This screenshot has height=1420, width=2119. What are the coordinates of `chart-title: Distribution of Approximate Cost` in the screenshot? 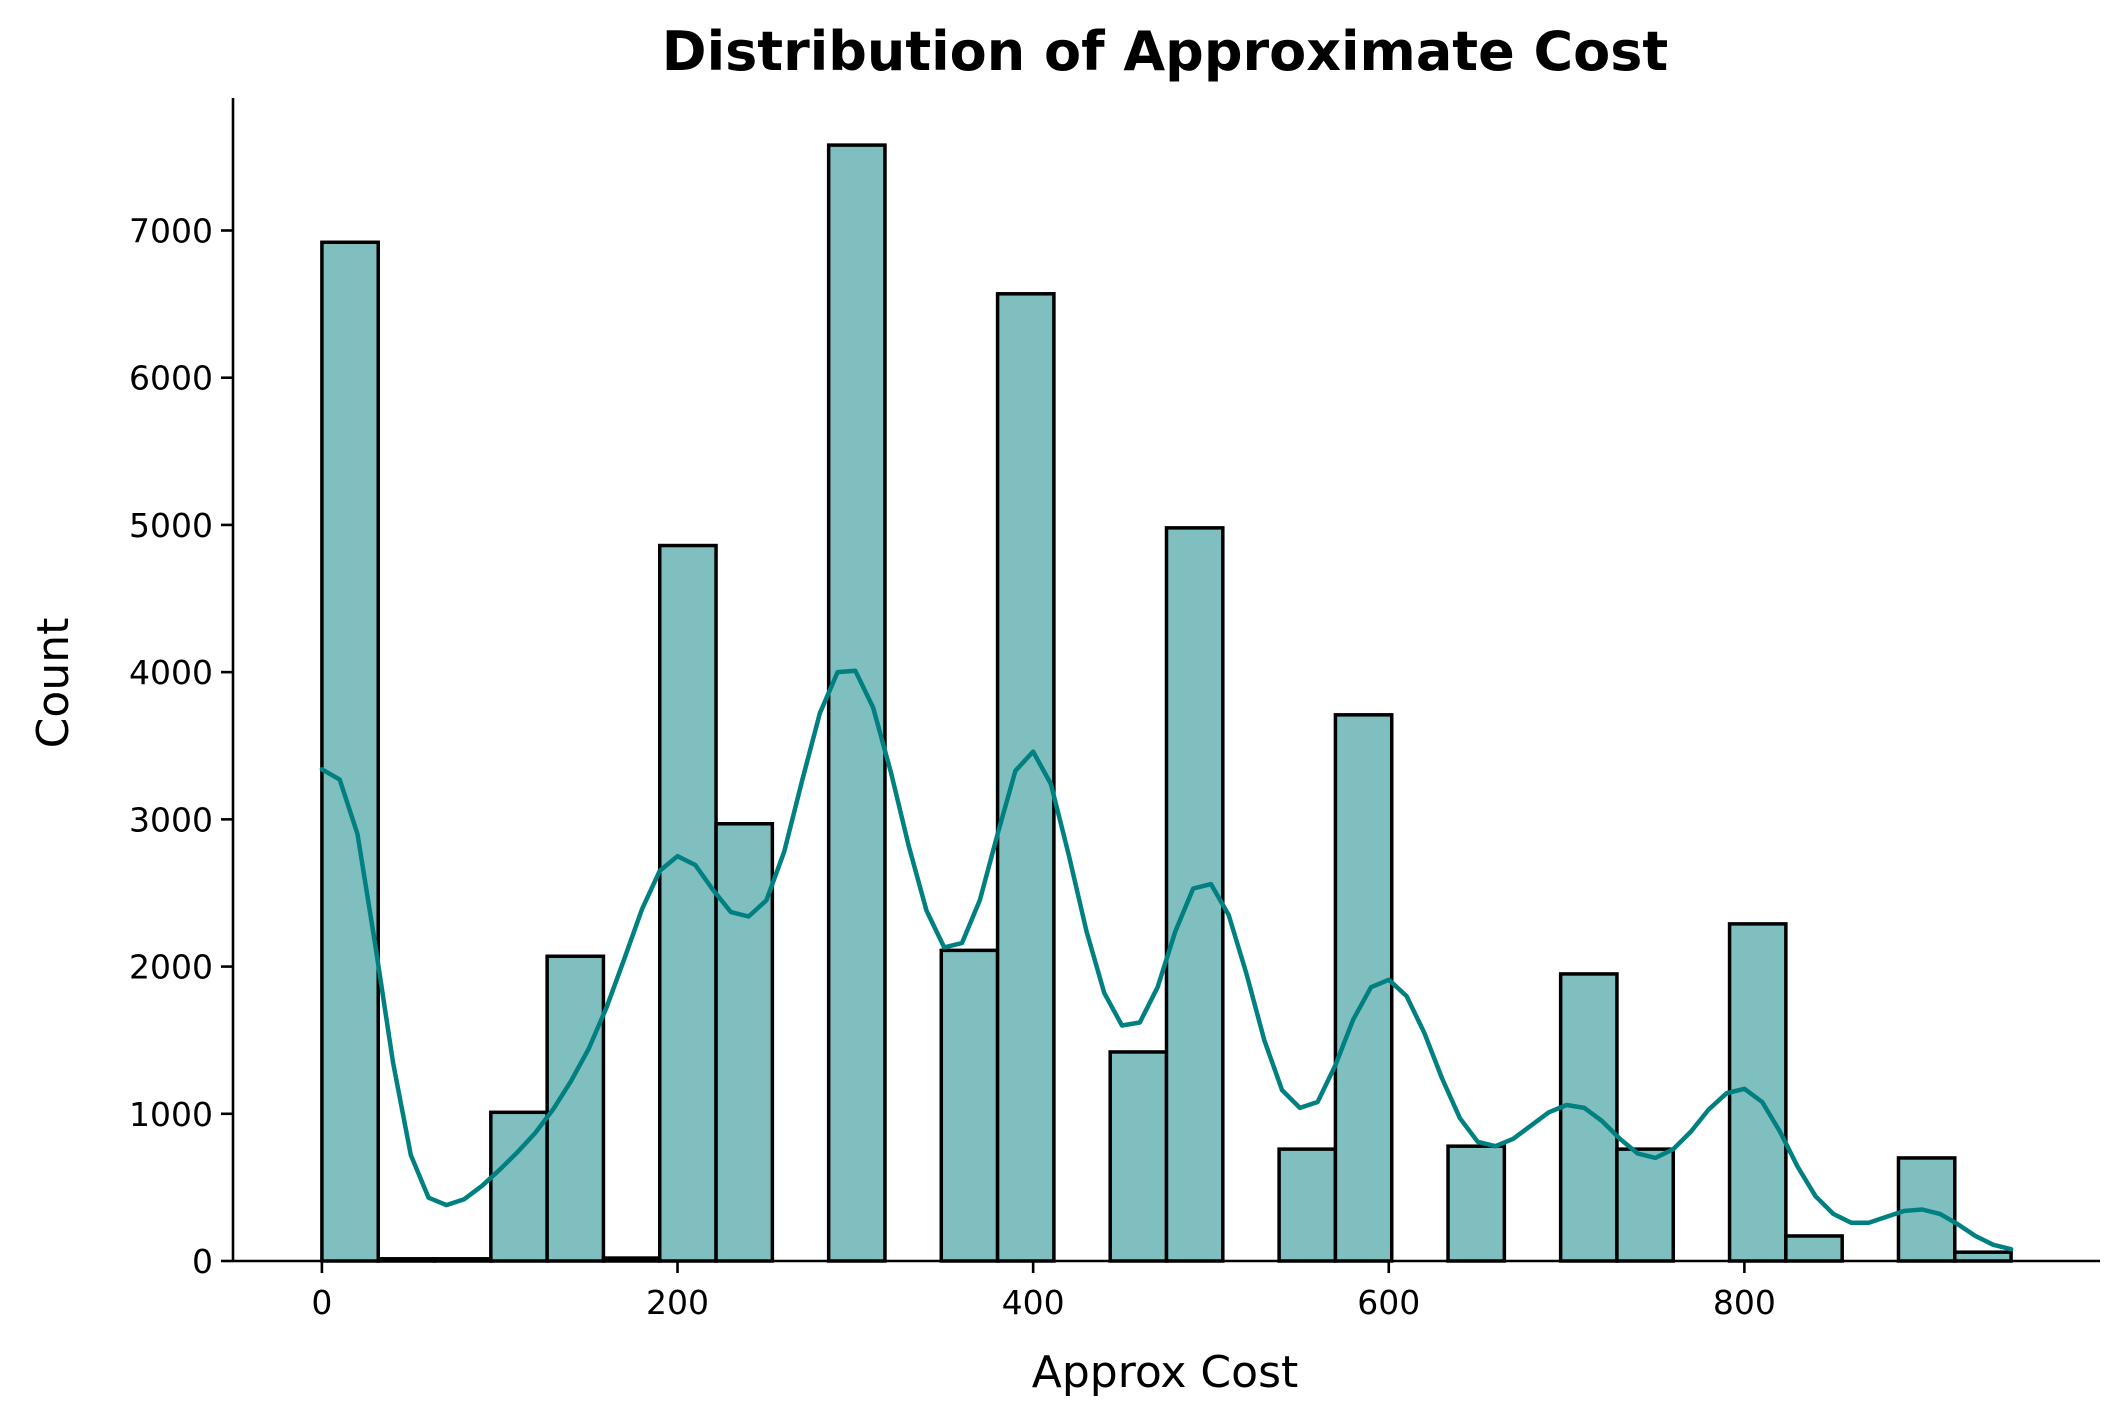 It's located at (1165, 51).